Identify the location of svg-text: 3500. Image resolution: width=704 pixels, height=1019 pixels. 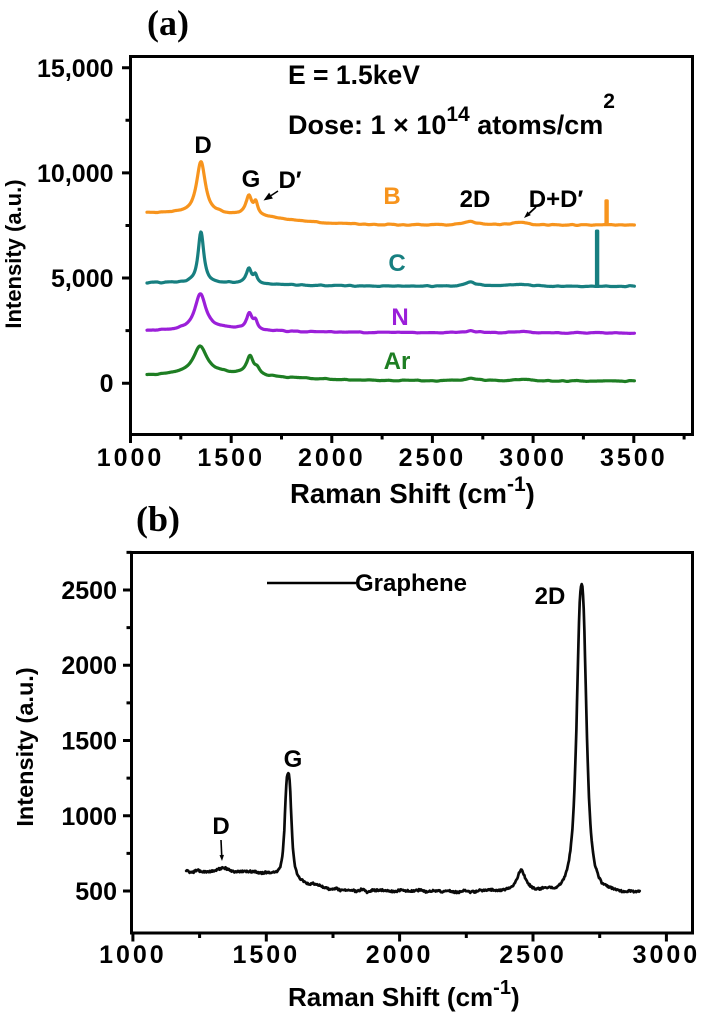
(634, 458).